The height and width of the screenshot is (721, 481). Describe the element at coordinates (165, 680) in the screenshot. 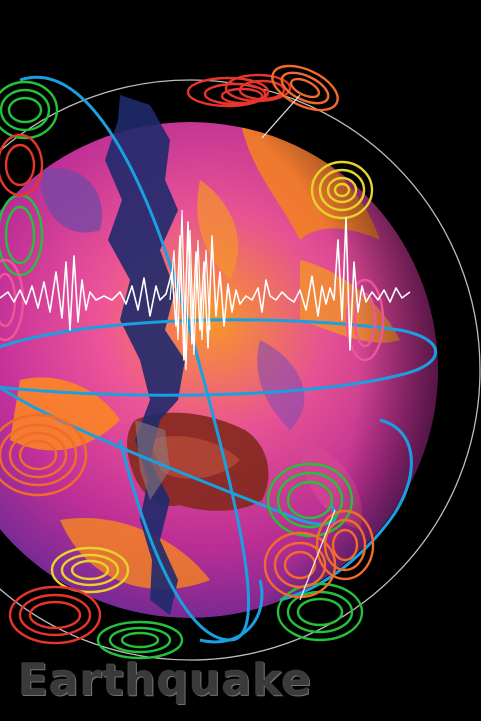

I see `poster-title: Earthquake` at that location.